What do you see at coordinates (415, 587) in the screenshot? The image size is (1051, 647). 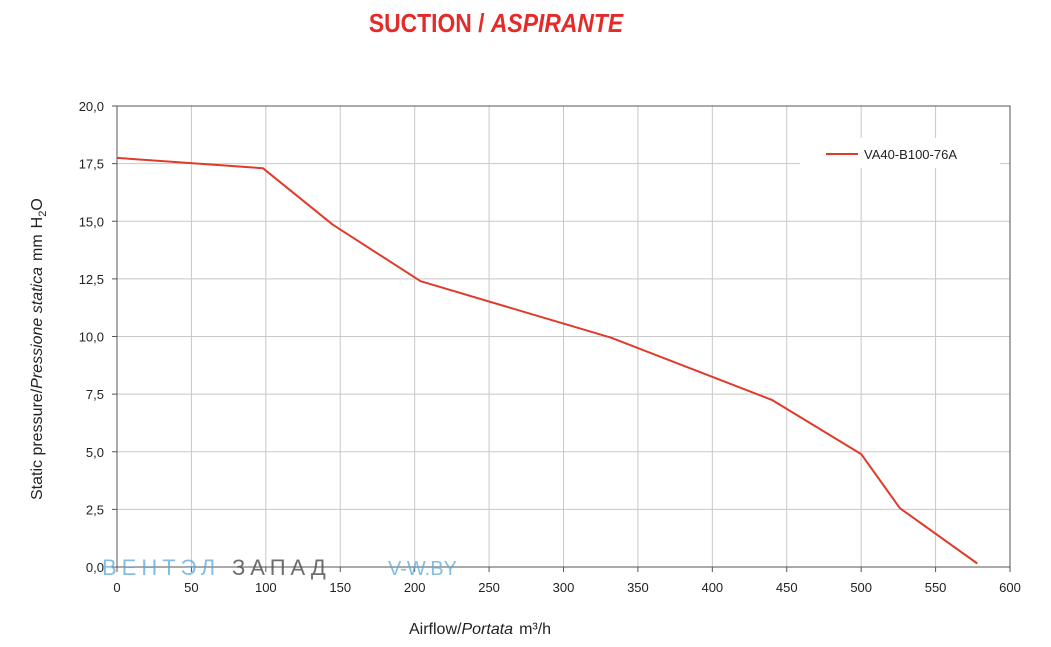 I see `x-tick-label: 200` at bounding box center [415, 587].